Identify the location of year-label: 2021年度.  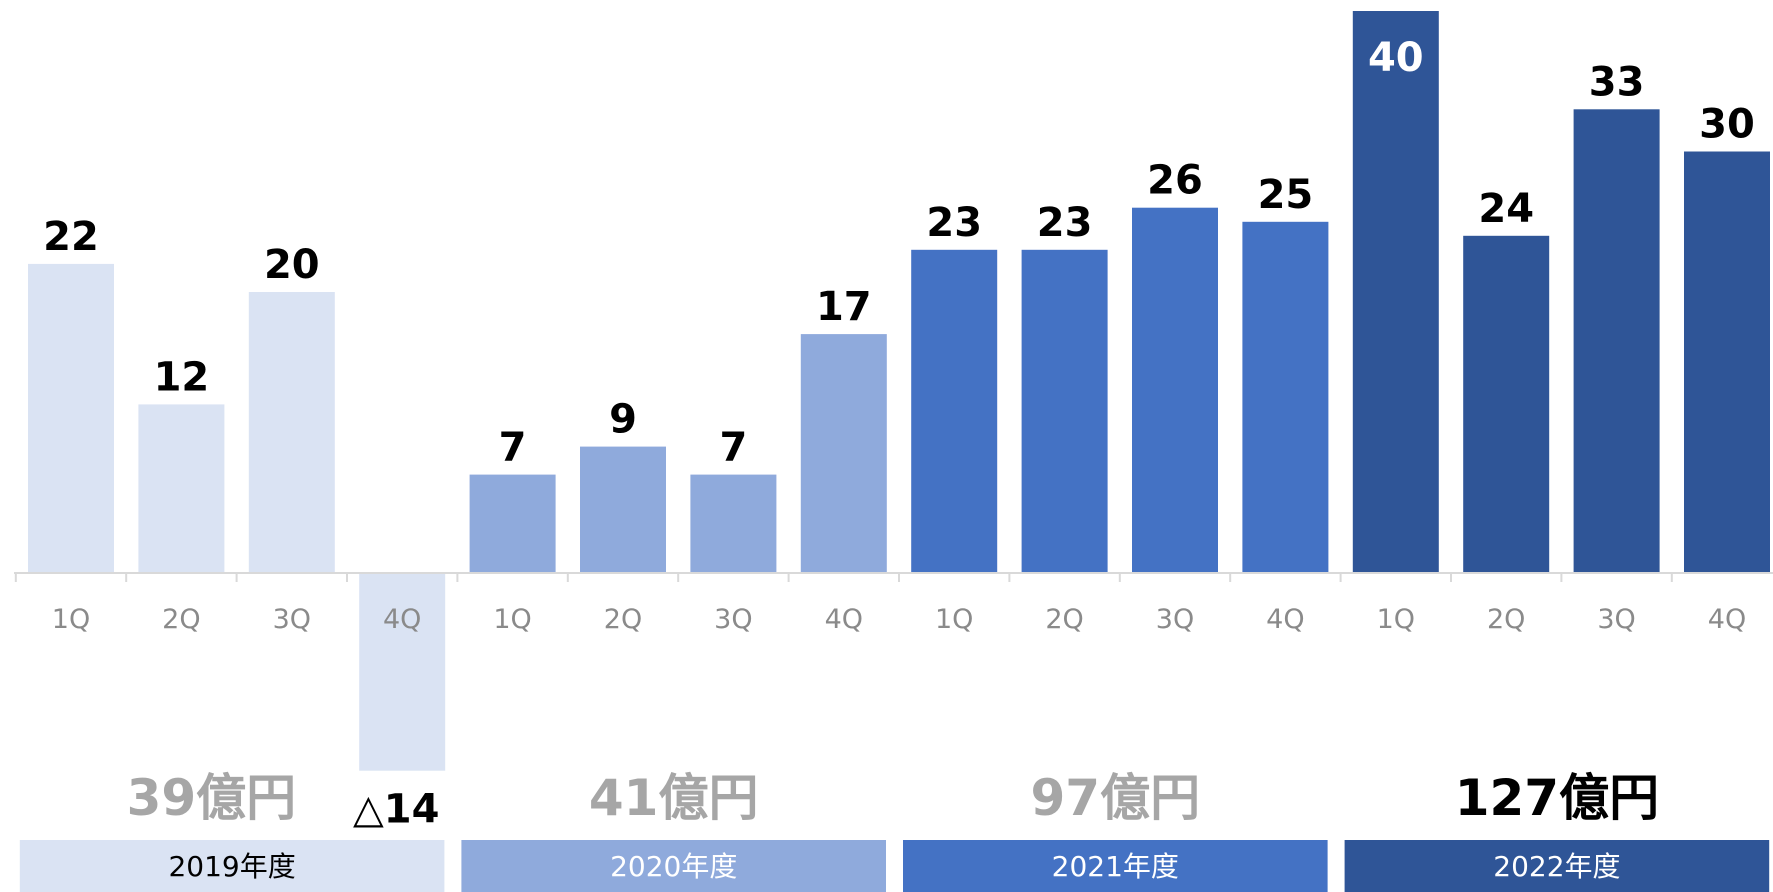
(1115, 866).